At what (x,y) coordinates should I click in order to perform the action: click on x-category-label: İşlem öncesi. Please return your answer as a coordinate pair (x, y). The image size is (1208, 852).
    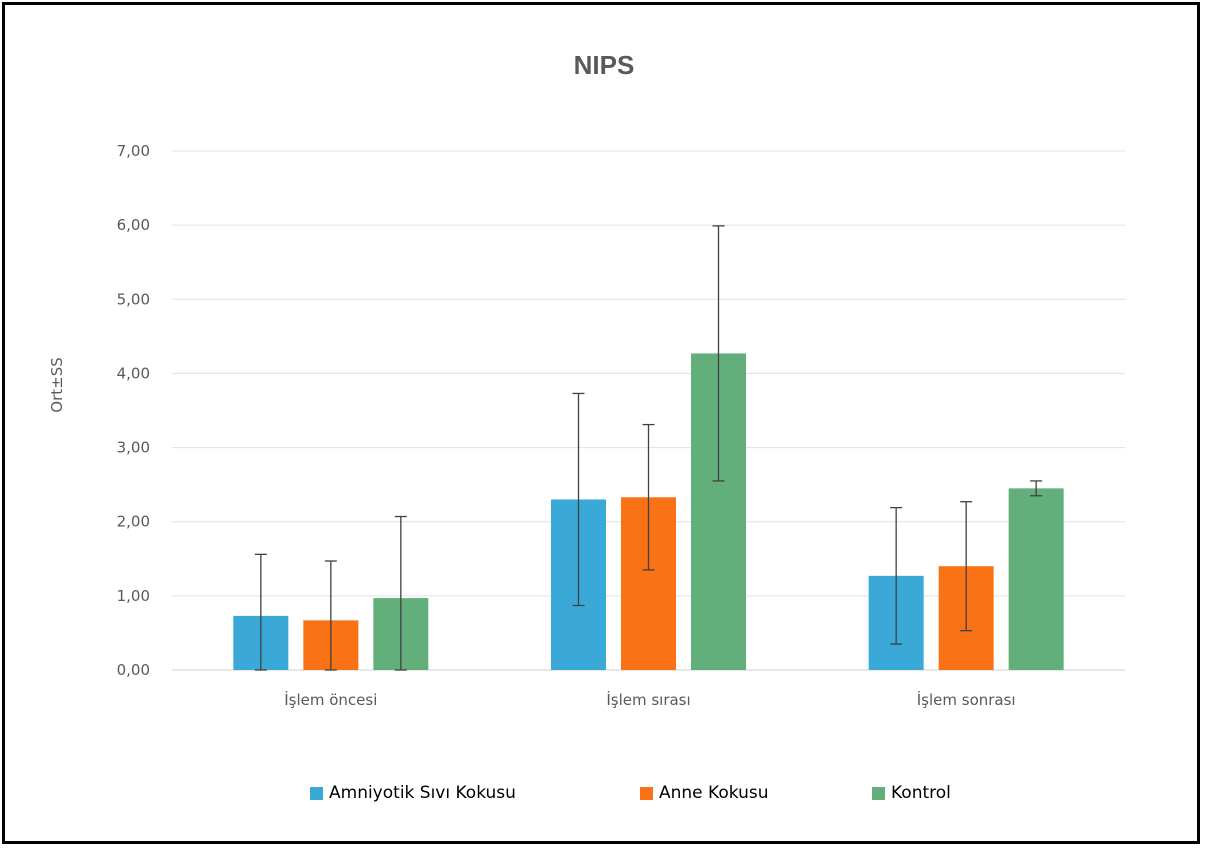
    Looking at the image, I should click on (330, 699).